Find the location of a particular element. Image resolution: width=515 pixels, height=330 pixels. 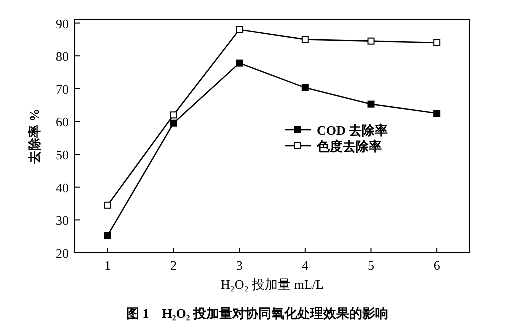

x-tick-label: 4 is located at coordinates (306, 265).